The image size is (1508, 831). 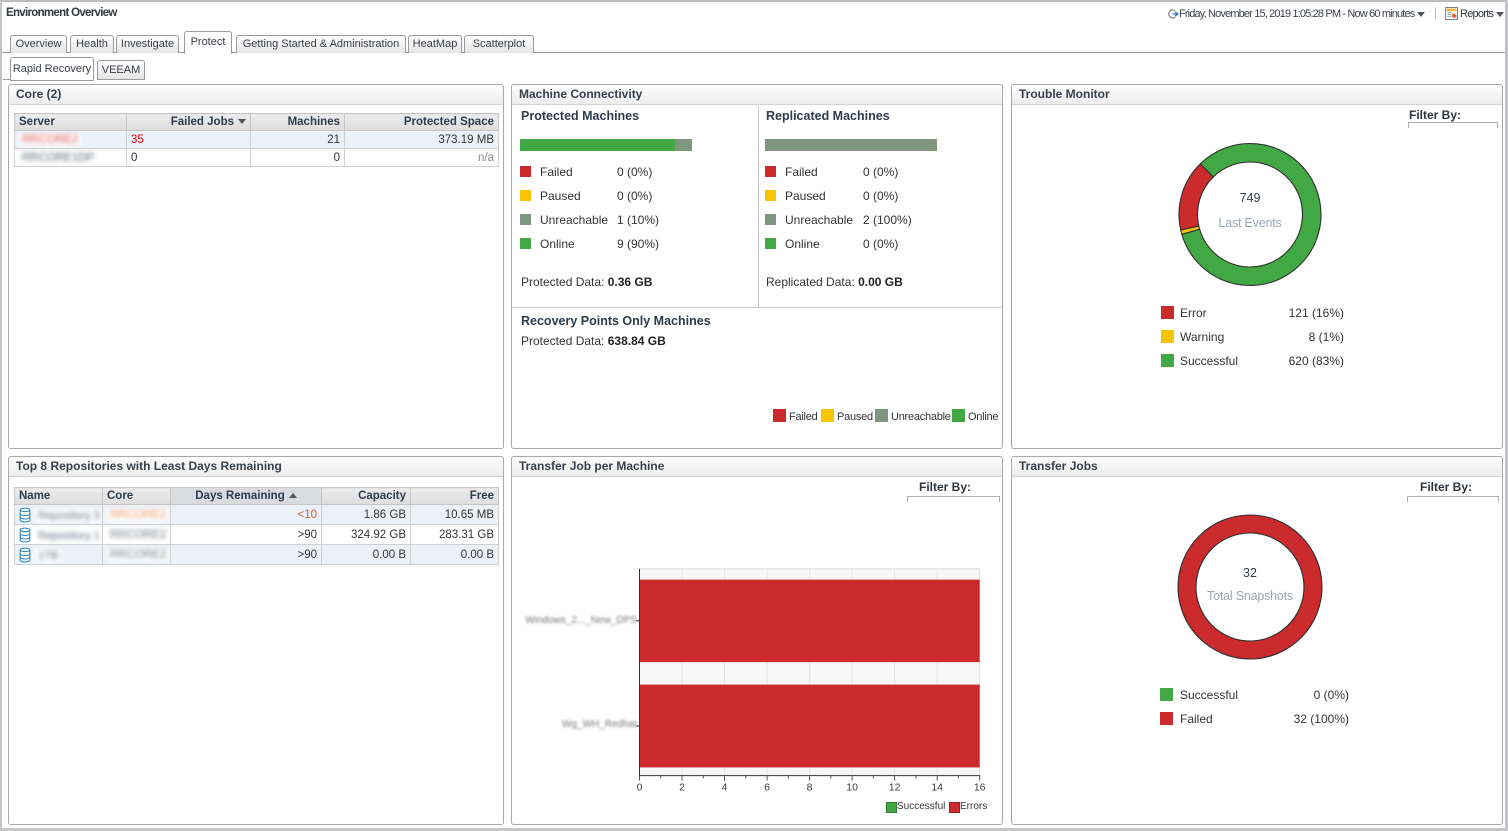 What do you see at coordinates (852, 788) in the screenshot?
I see `svg-text: 10` at bounding box center [852, 788].